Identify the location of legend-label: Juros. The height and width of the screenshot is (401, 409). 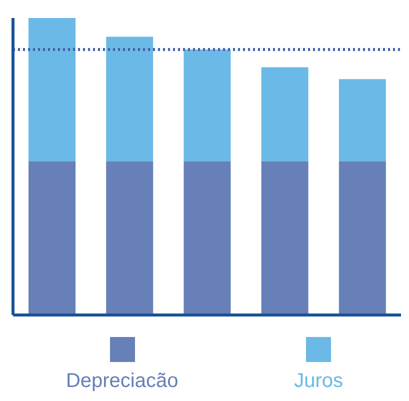
(319, 381).